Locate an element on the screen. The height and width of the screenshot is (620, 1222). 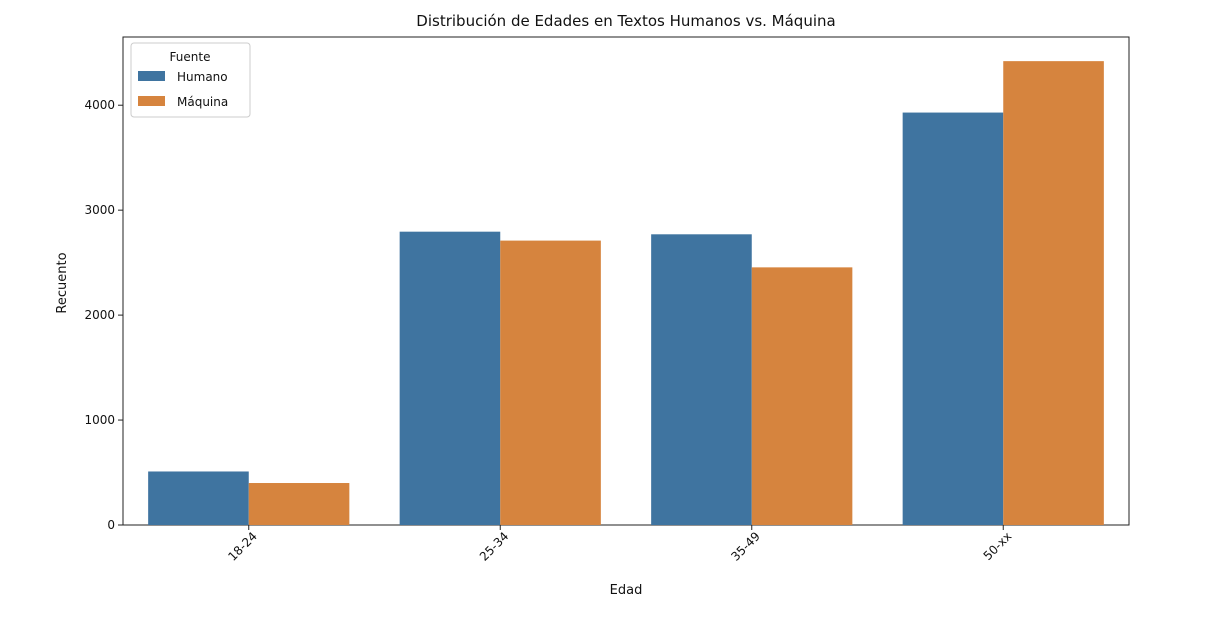
x-tick-label: 25-34 is located at coordinates (494, 546).